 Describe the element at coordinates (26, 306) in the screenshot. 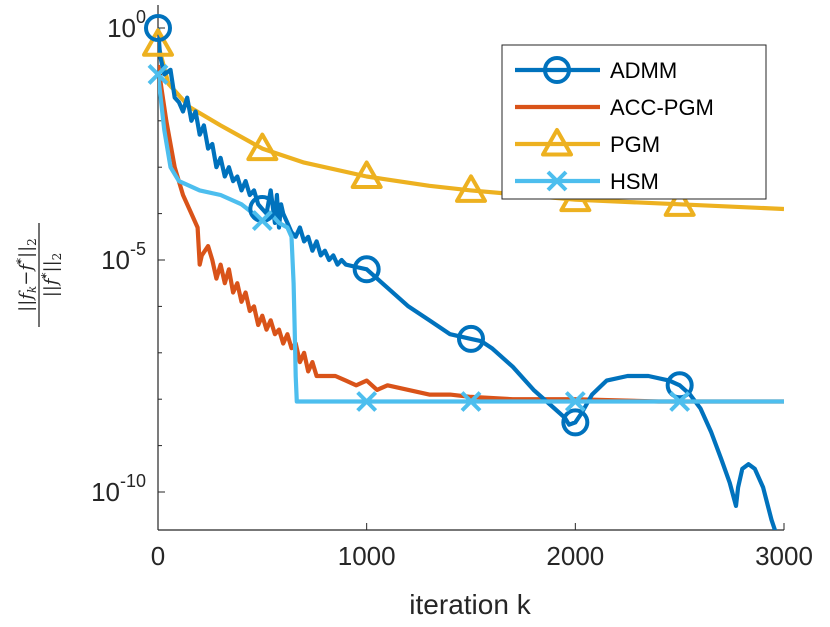

I see `ylabel-bars-left: ||` at that location.